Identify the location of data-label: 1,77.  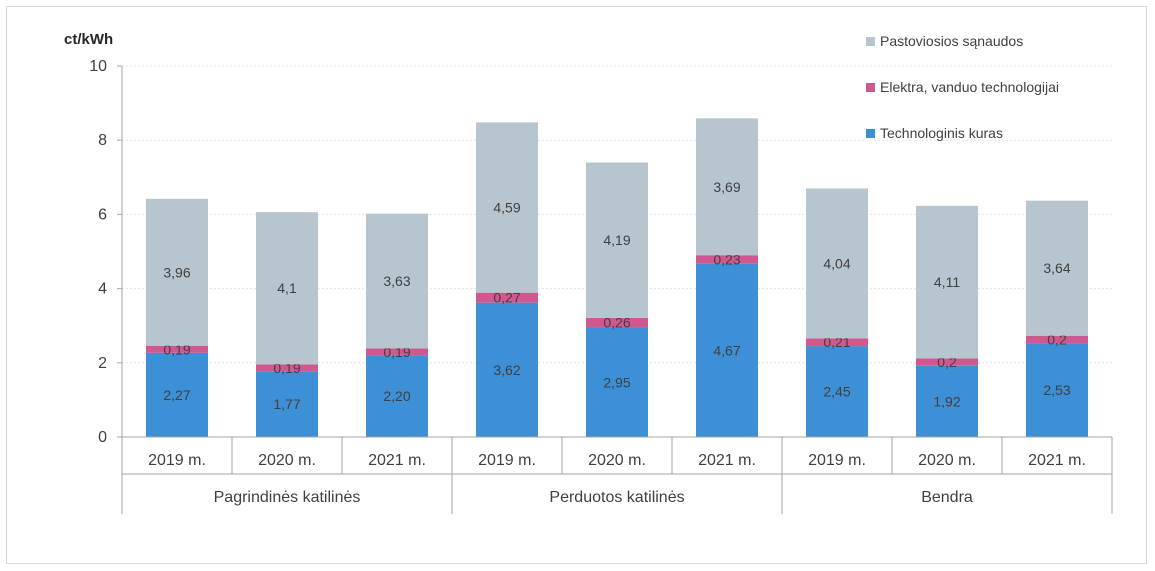
(286, 404).